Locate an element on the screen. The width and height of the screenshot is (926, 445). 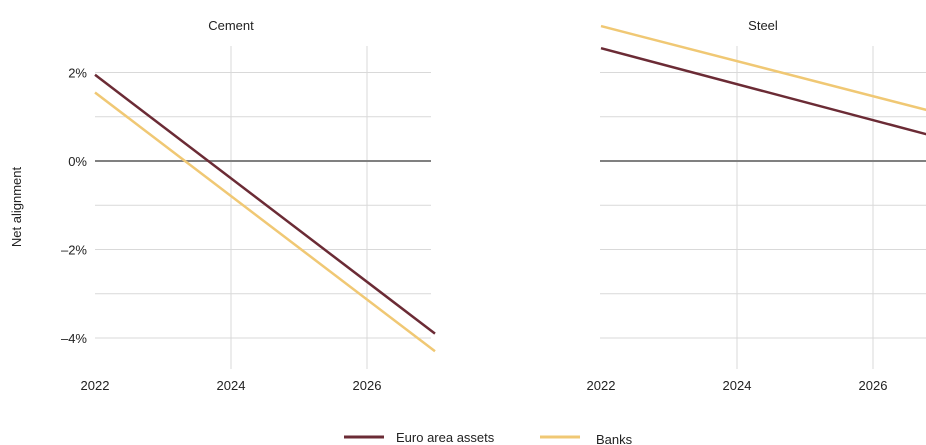
y-tick-label: –4% is located at coordinates (74, 338).